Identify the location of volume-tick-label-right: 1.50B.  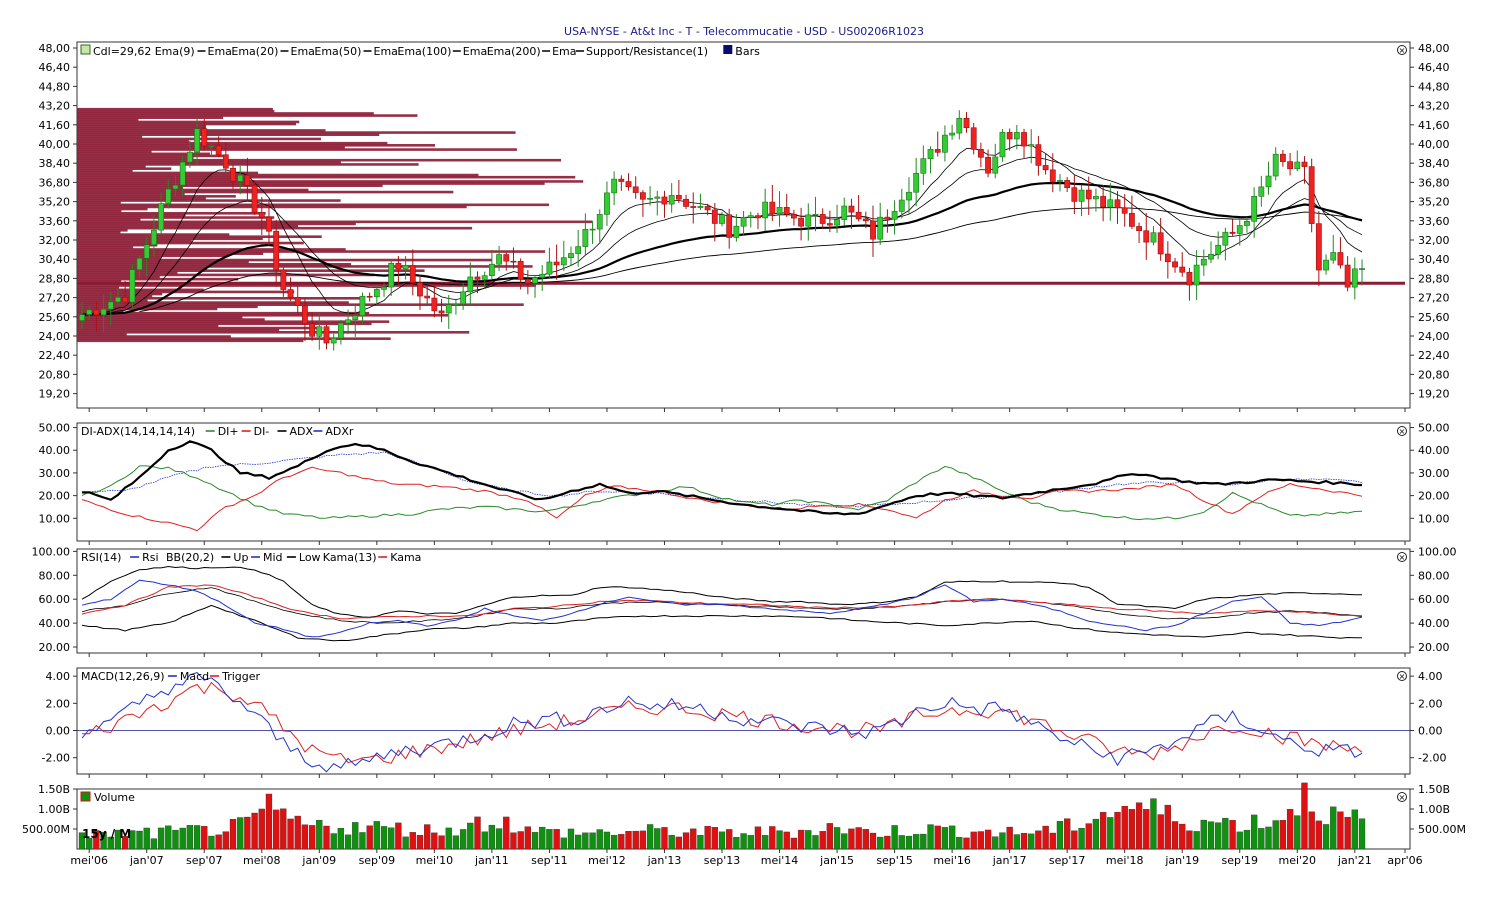
(1434, 789).